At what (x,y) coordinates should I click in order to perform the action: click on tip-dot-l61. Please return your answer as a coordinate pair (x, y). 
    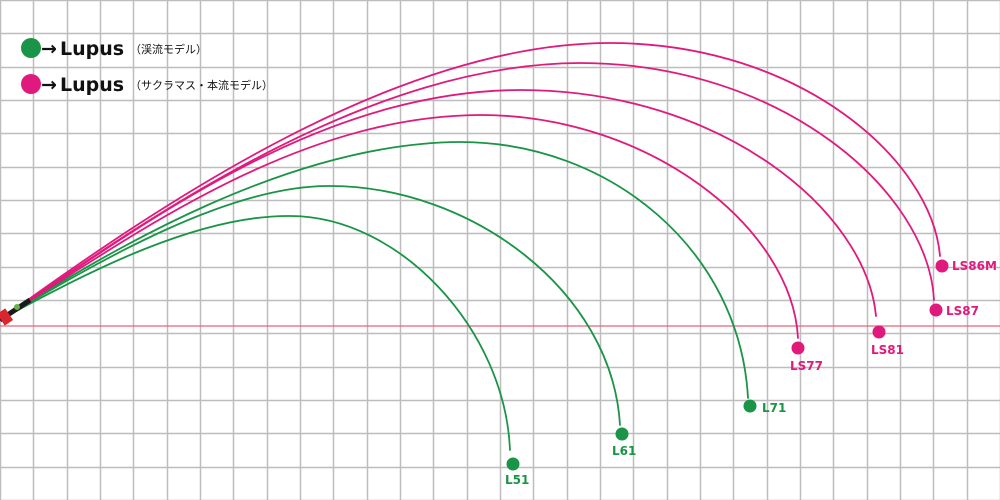
    Looking at the image, I should click on (622, 434).